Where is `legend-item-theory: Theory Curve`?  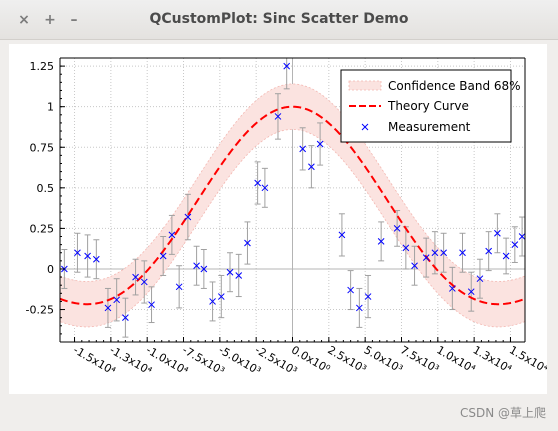 legend-item-theory: Theory Curve is located at coordinates (409, 106).